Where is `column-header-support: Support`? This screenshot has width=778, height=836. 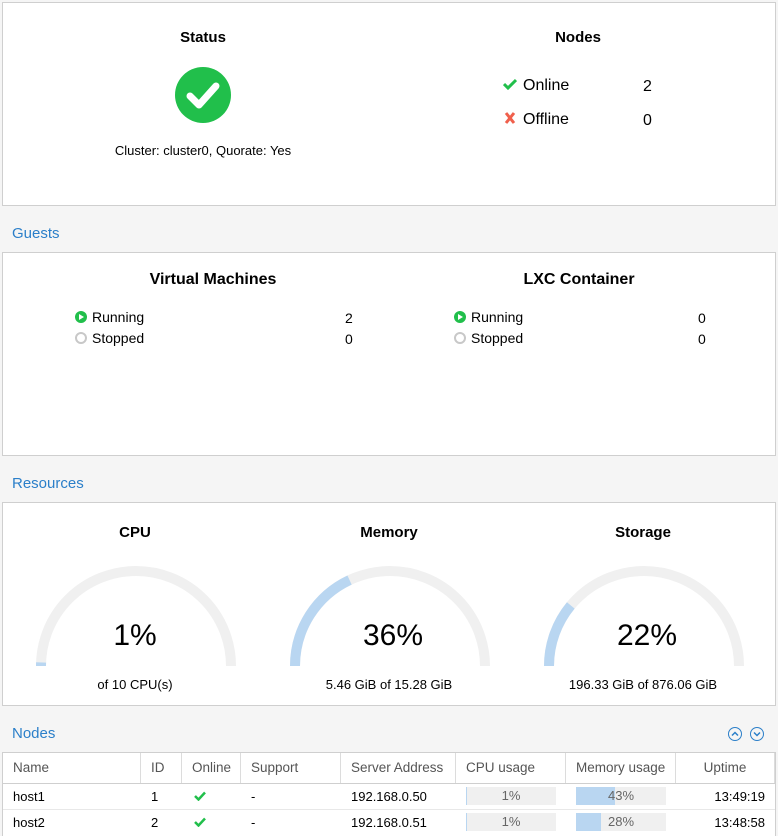 column-header-support: Support is located at coordinates (291, 768).